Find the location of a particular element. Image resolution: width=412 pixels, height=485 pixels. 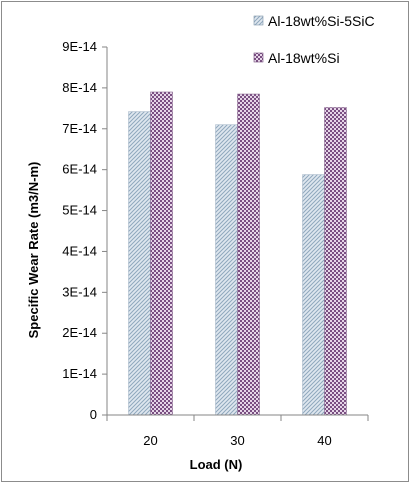

y-tick-label: 4E-14 is located at coordinates (79, 250).